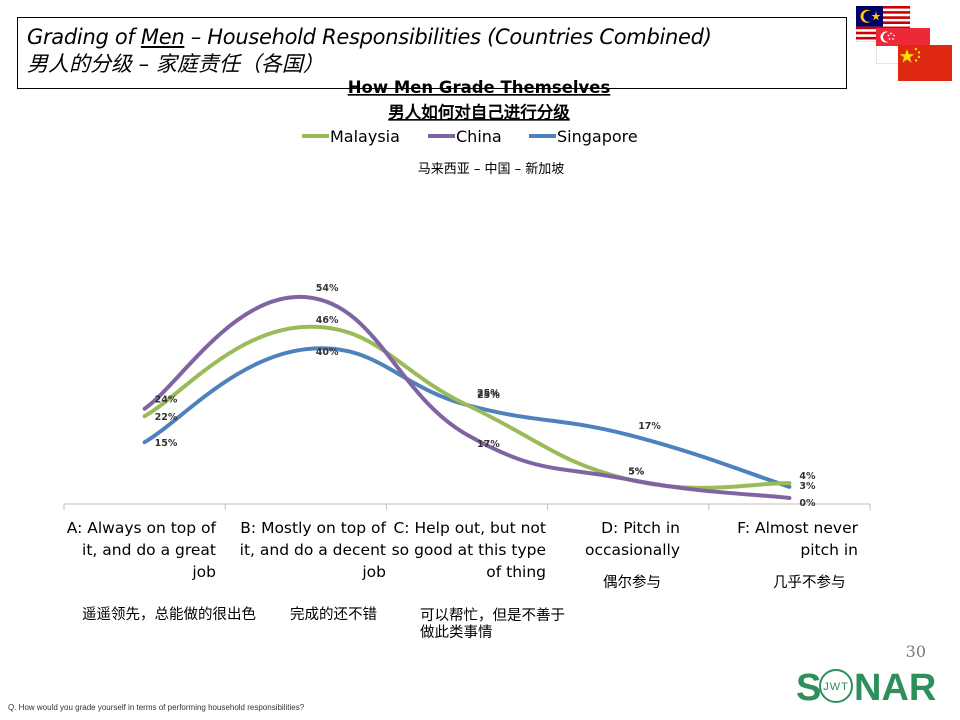 This screenshot has height=720, width=960. I want to click on data-label-china-4: 0%, so click(807, 503).